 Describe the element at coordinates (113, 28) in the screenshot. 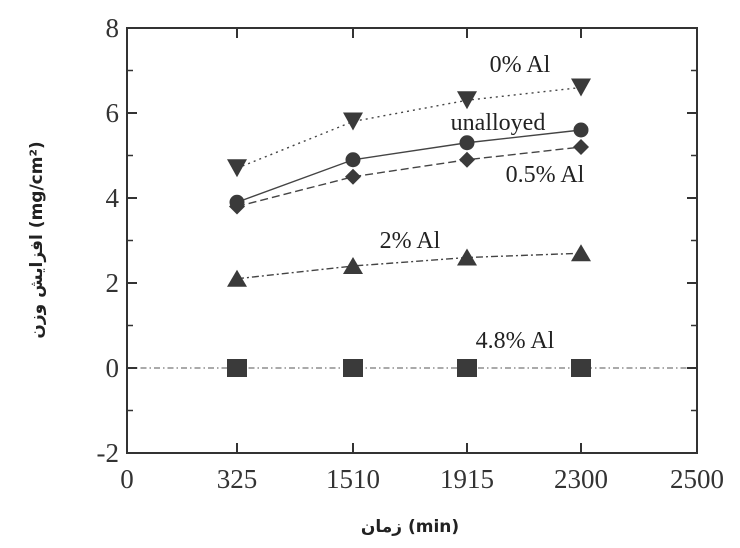

I see `y-tick-label: 8` at that location.